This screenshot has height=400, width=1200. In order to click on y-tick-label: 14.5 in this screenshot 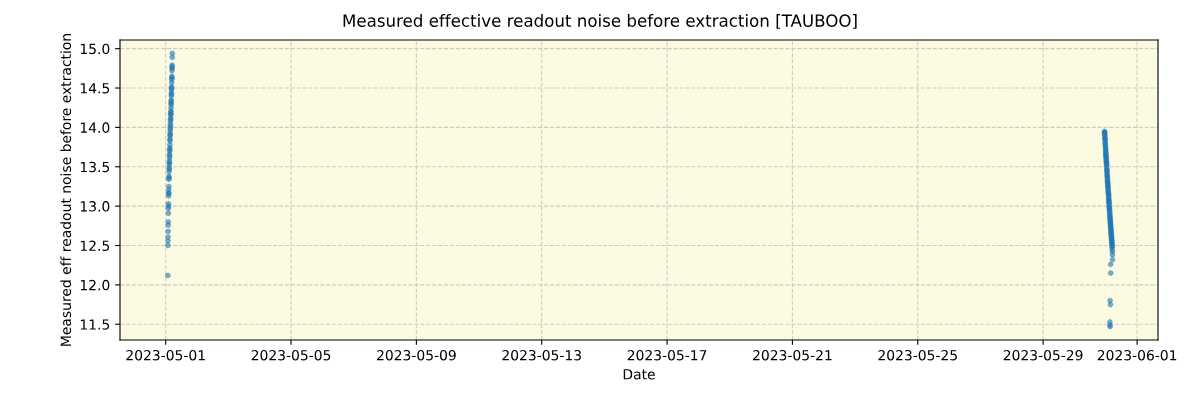, I will do `click(95, 88)`.